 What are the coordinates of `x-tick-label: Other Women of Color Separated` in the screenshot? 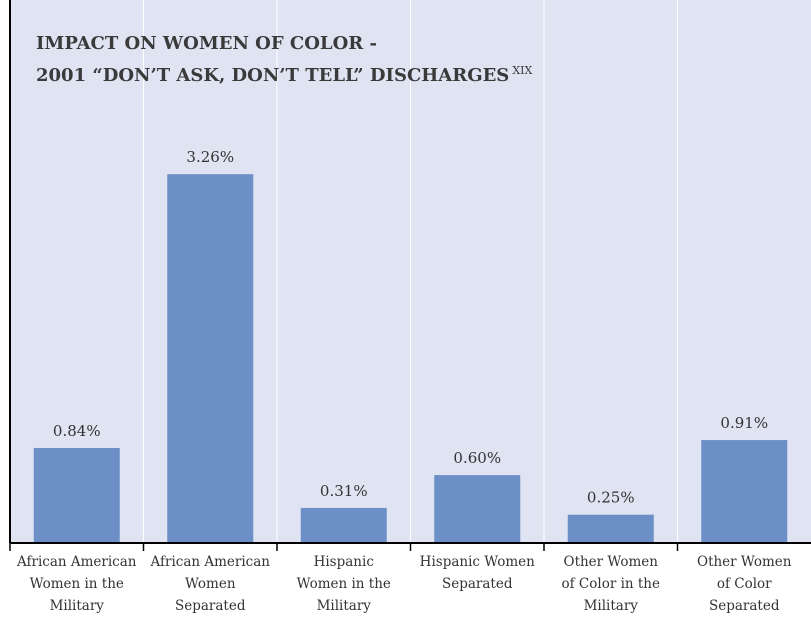 It's located at (744, 584).